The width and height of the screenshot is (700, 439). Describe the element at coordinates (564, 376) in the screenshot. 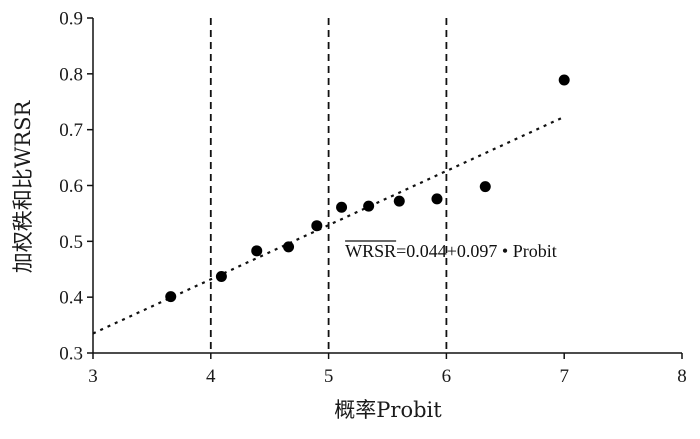

I see `x-tick-label: 7` at that location.